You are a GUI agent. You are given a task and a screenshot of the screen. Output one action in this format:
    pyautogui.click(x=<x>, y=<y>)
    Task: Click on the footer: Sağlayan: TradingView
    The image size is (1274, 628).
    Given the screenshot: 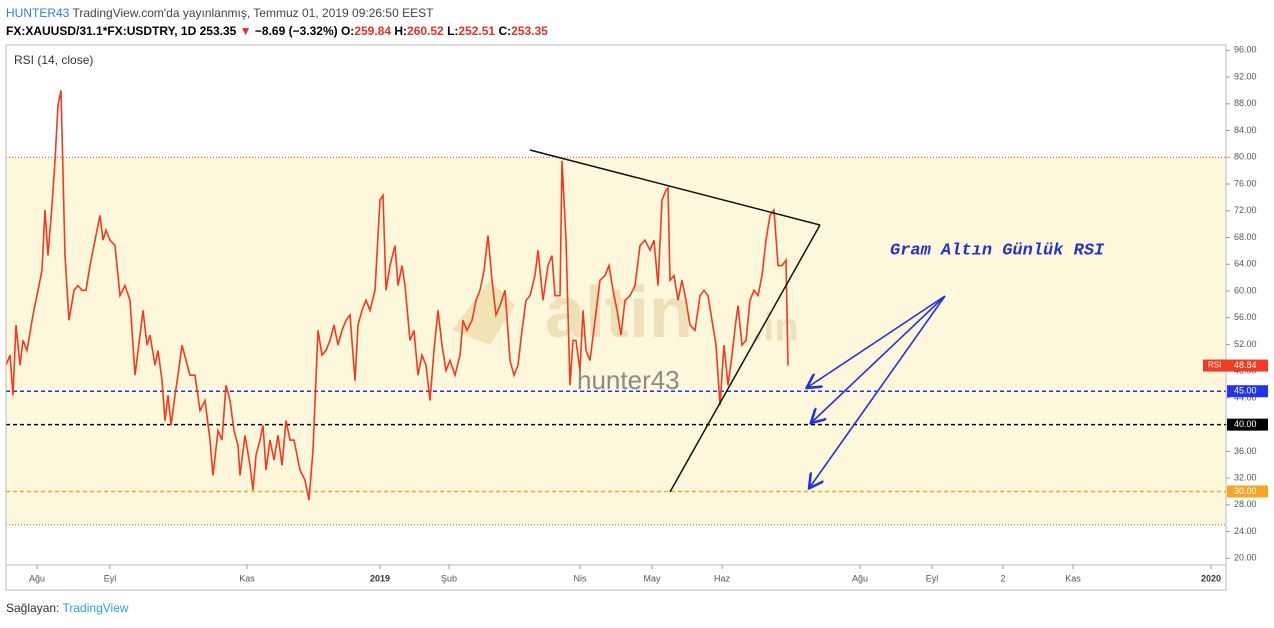 What is the action you would take?
    pyautogui.click(x=67, y=608)
    